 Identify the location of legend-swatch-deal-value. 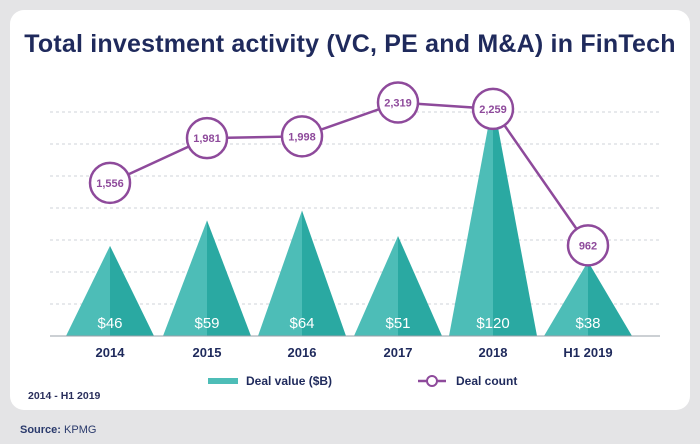
(223, 381).